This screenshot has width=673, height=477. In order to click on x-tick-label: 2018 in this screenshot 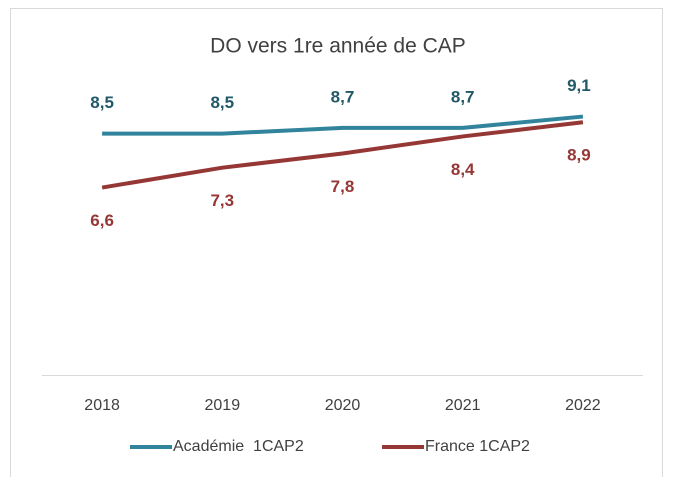, I will do `click(102, 405)`.